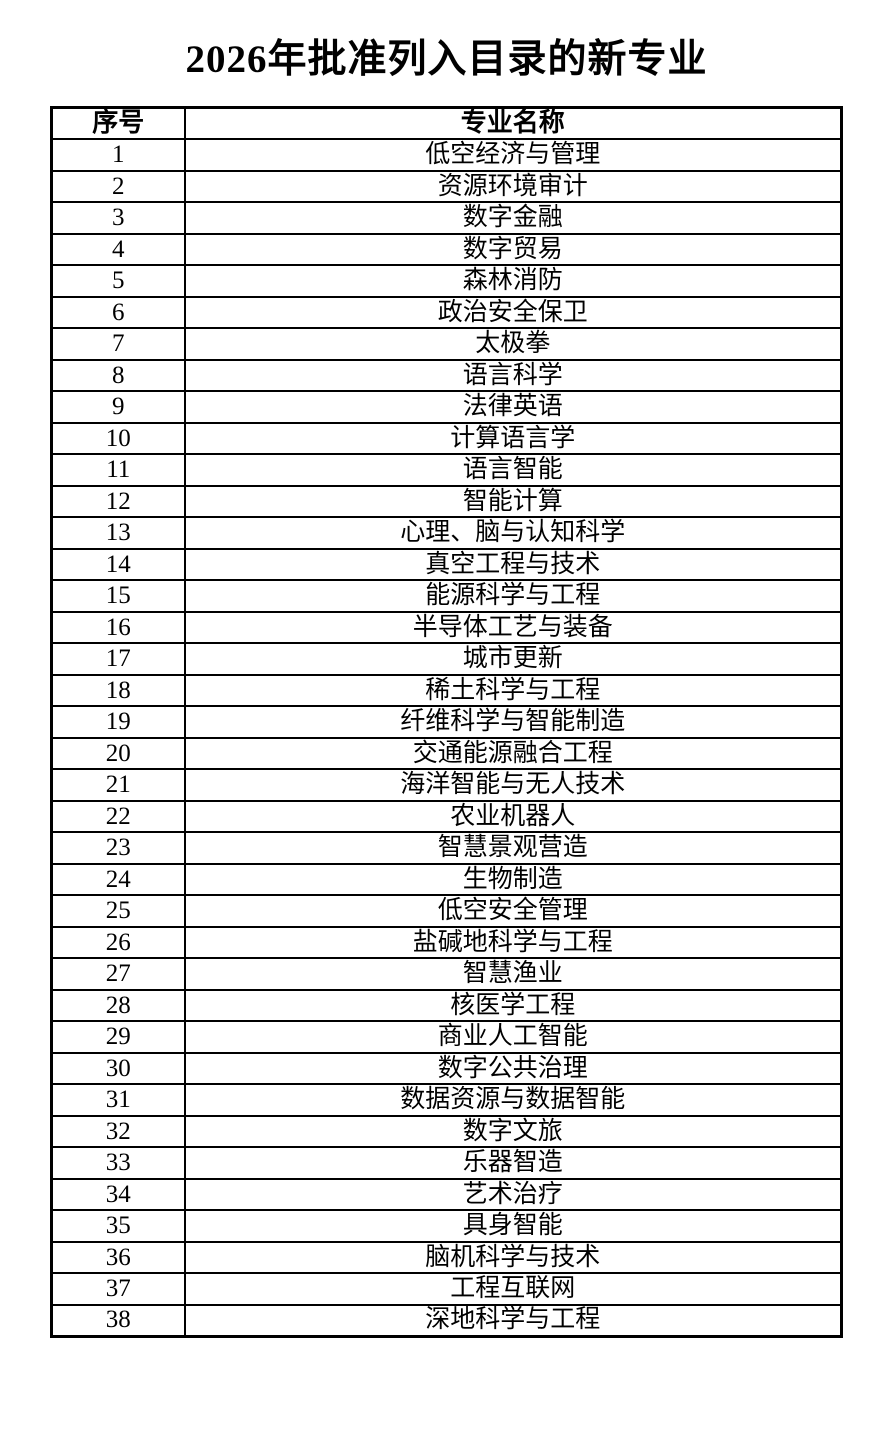 This screenshot has width=893, height=1444. I want to click on major-name-cell: 语言科学, so click(513, 375).